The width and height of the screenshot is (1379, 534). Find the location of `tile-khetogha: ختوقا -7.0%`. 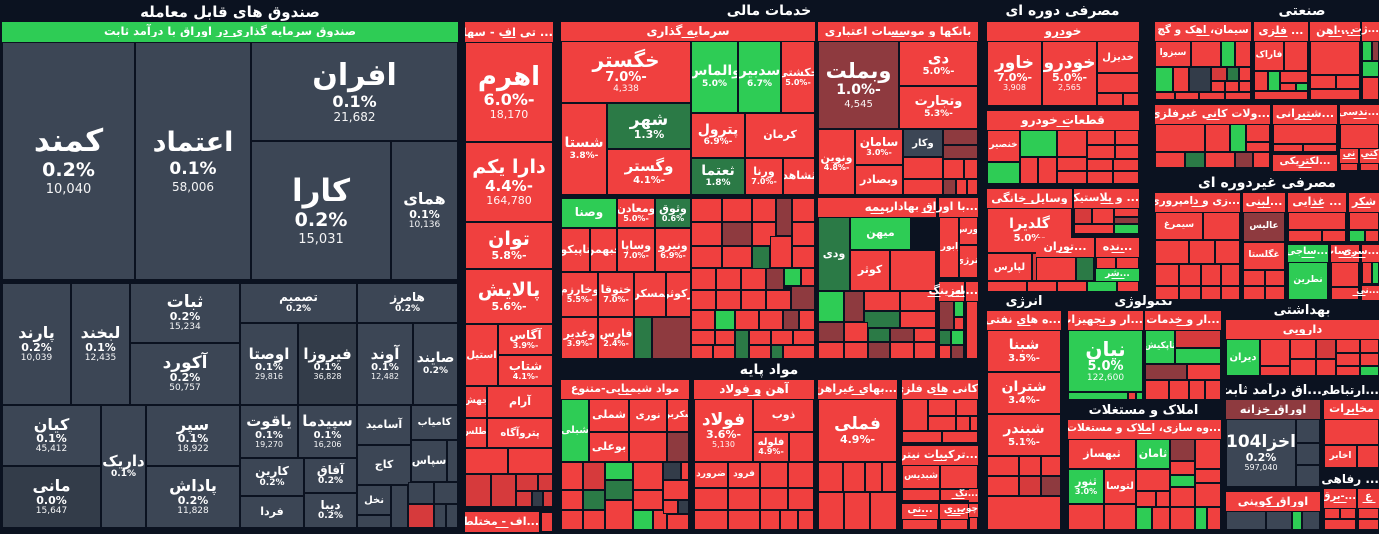

tile-khetogha: ختوقا -7.0% is located at coordinates (616, 294).